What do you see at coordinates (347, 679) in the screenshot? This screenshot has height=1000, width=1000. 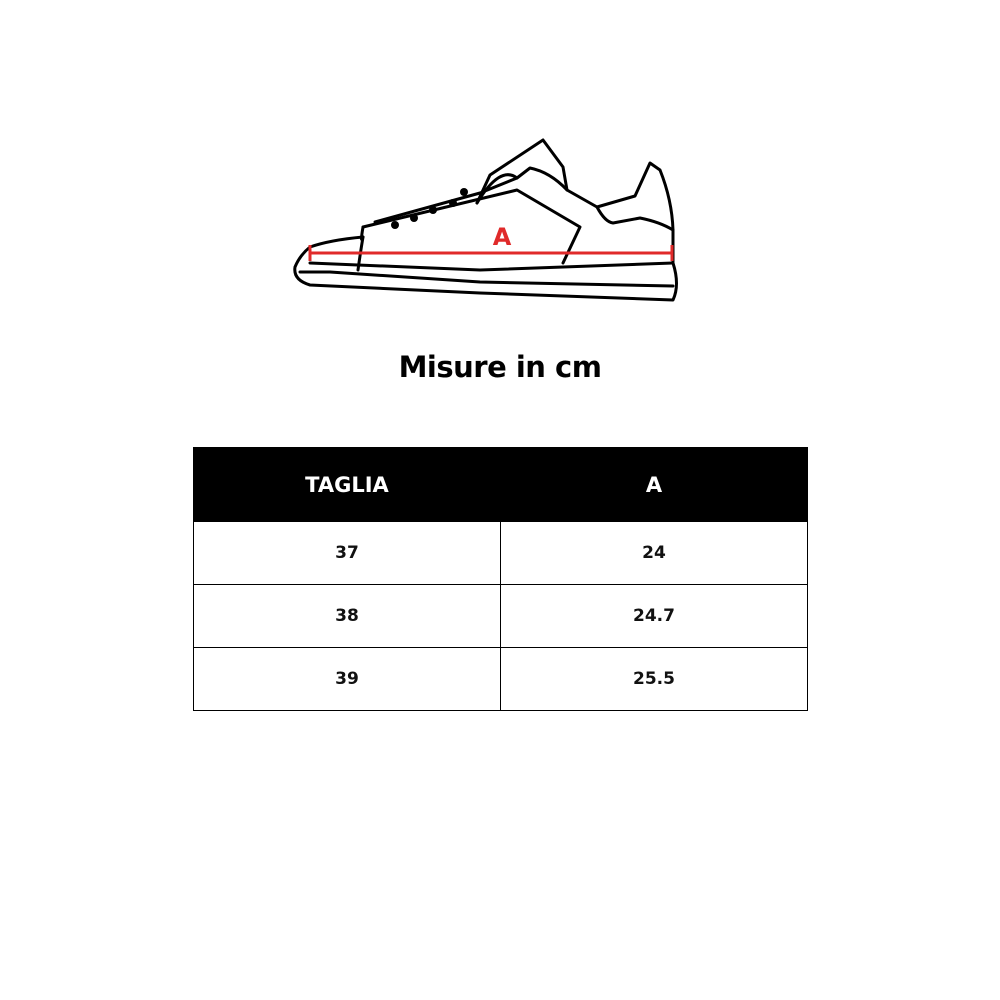 I see `cell-size: 39` at bounding box center [347, 679].